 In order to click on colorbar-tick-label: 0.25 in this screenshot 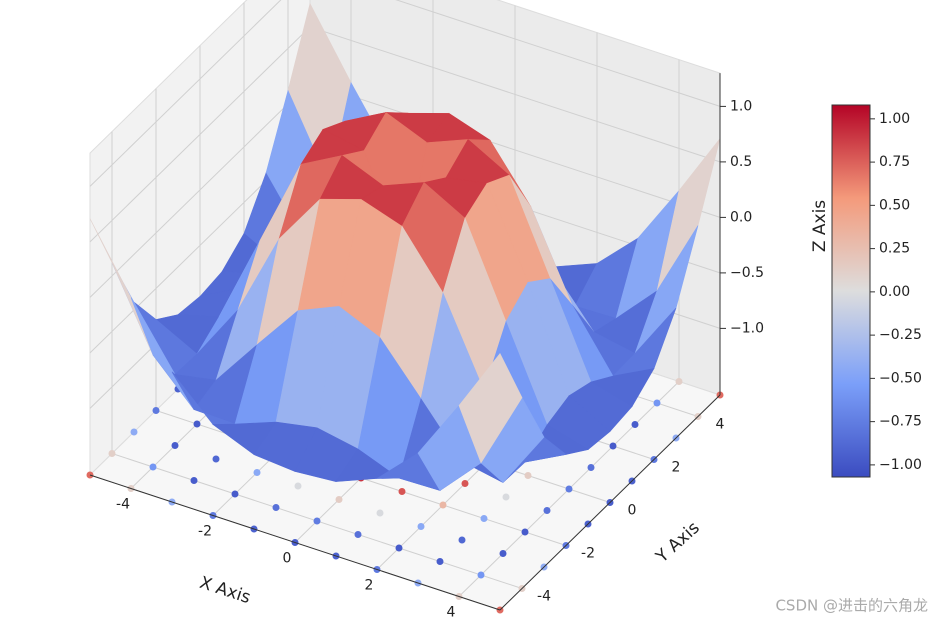, I will do `click(894, 249)`.